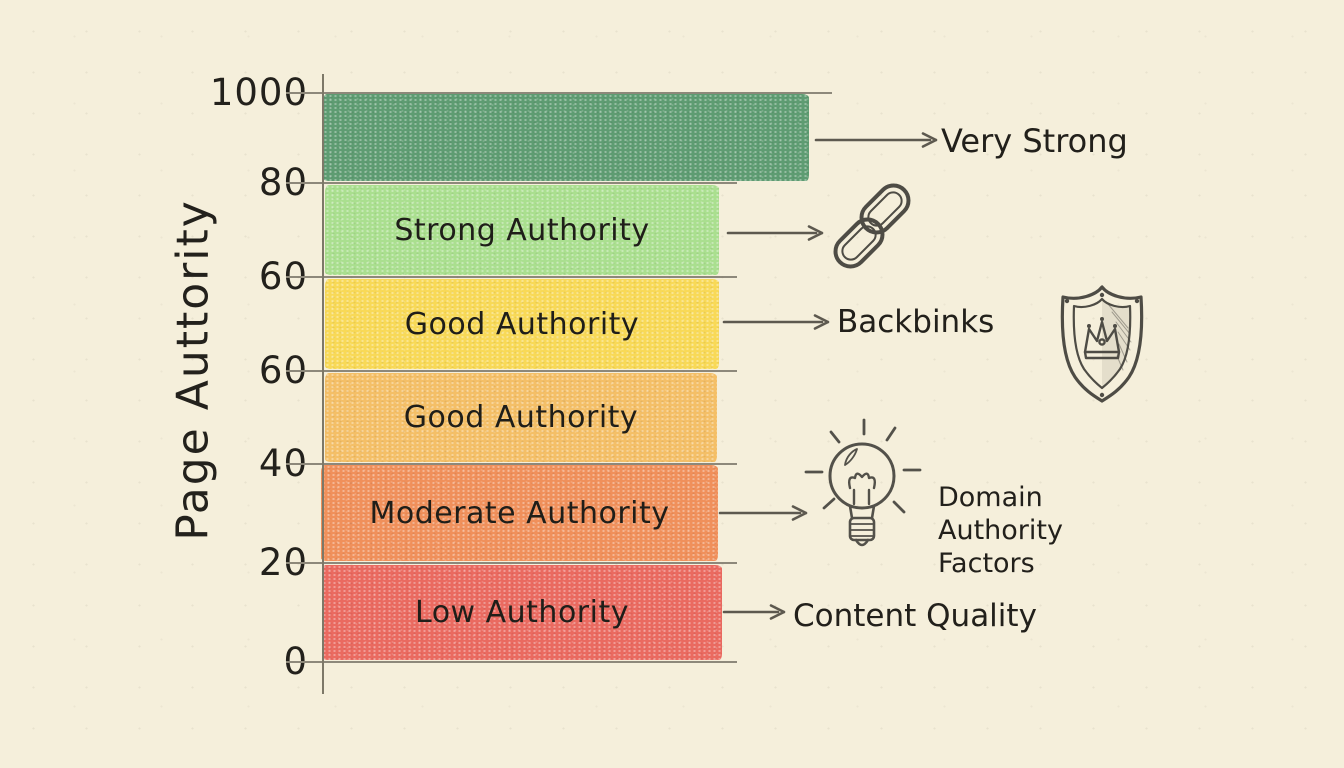 The width and height of the screenshot is (1344, 768). What do you see at coordinates (986, 563) in the screenshot?
I see `annotation-line: Factors` at bounding box center [986, 563].